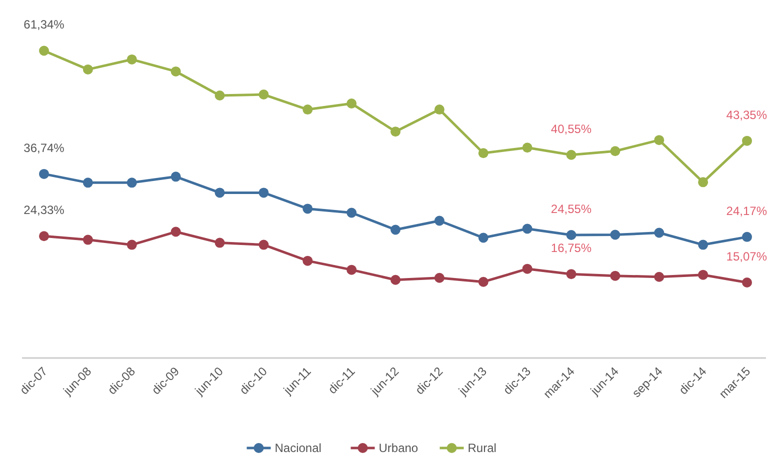 The height and width of the screenshot is (464, 768). I want to click on data-label: 40,55%, so click(571, 129).